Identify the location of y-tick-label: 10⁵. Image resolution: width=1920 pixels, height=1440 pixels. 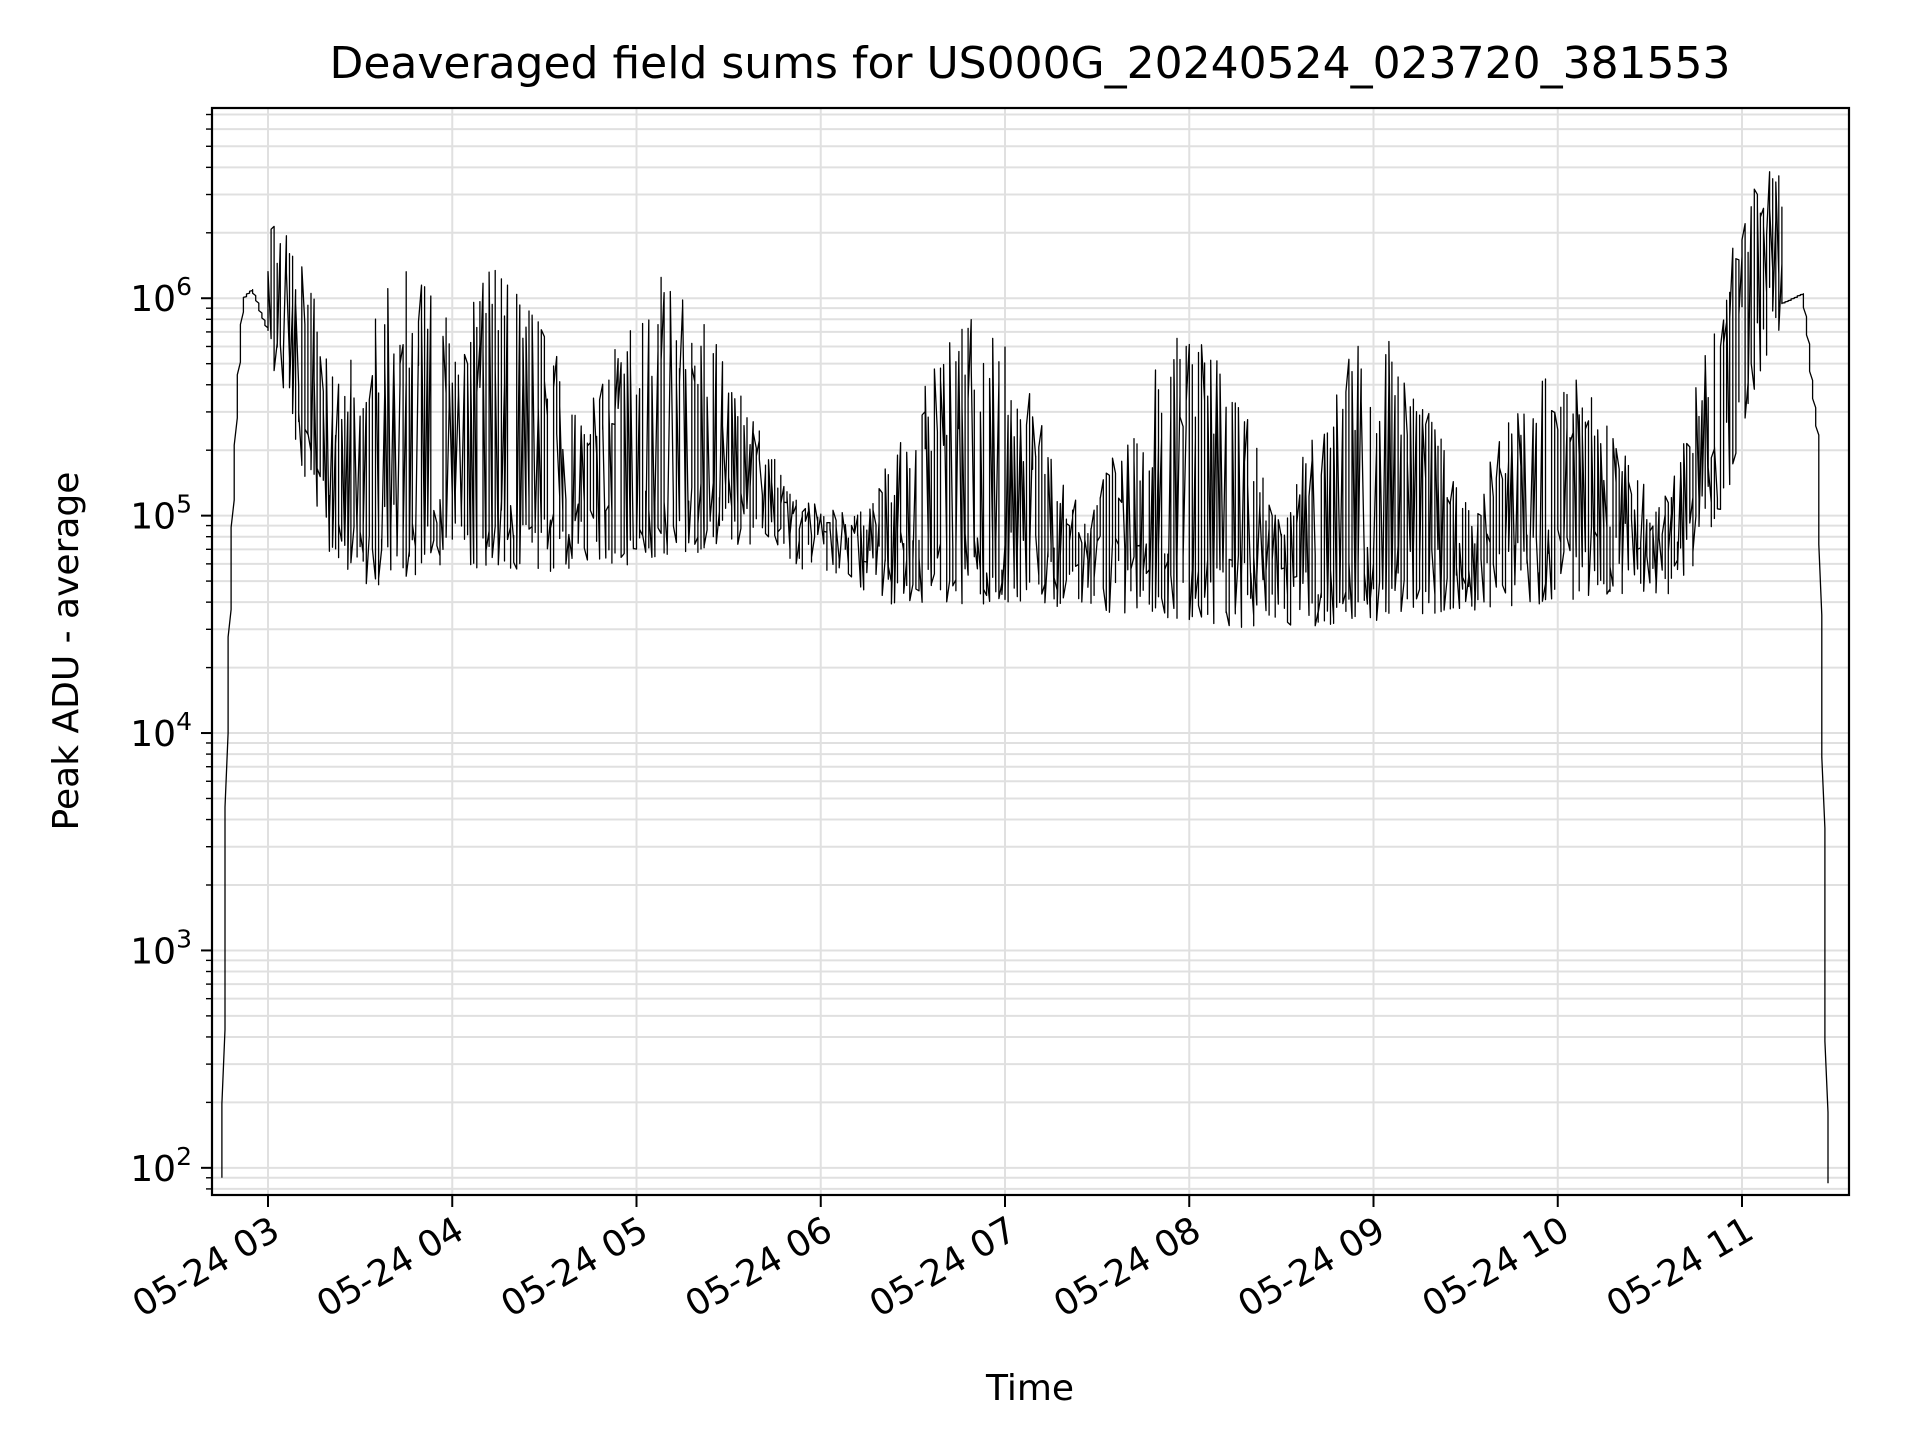
(161, 514).